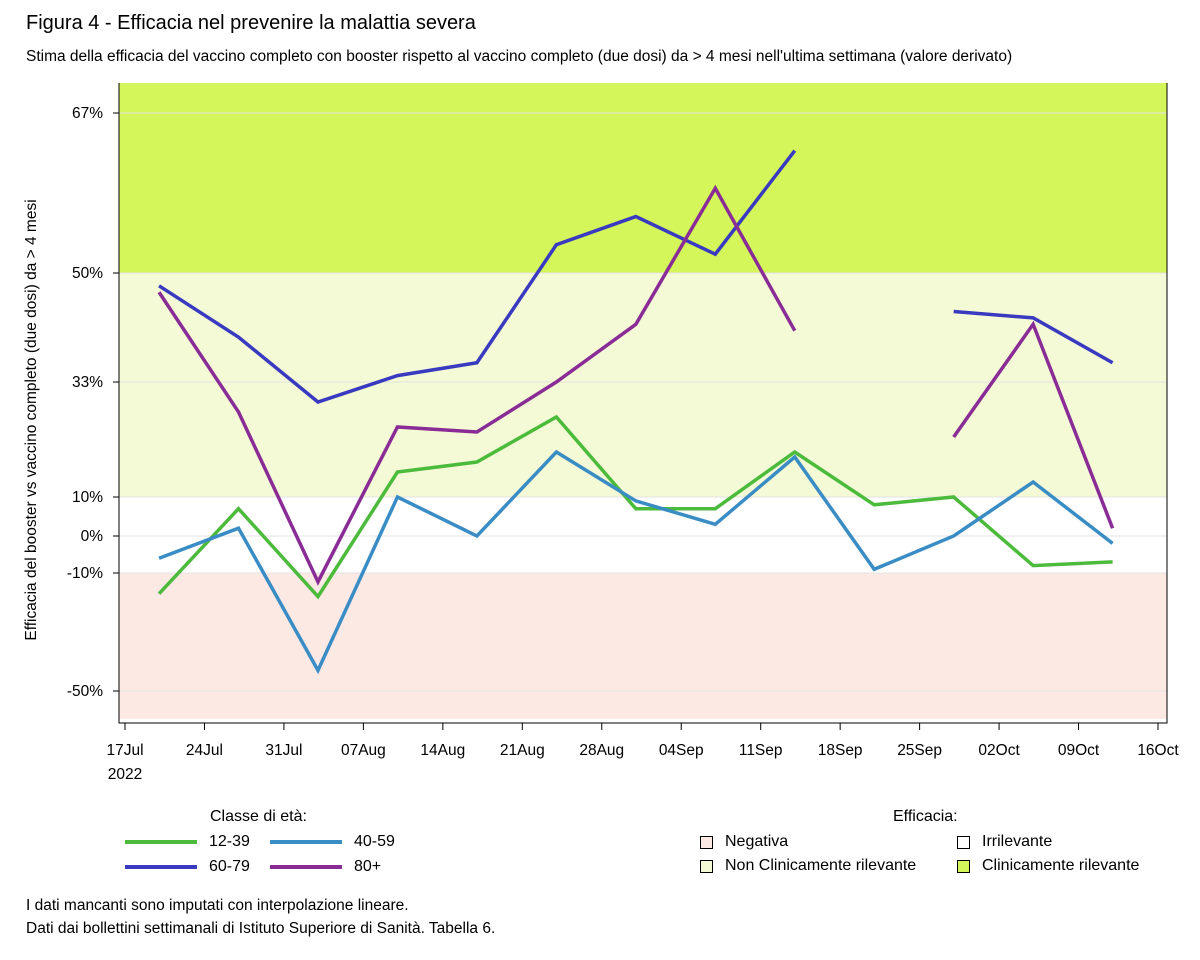 The height and width of the screenshot is (960, 1200). Describe the element at coordinates (757, 841) in the screenshot. I see `band-legend-label: Negativa` at that location.